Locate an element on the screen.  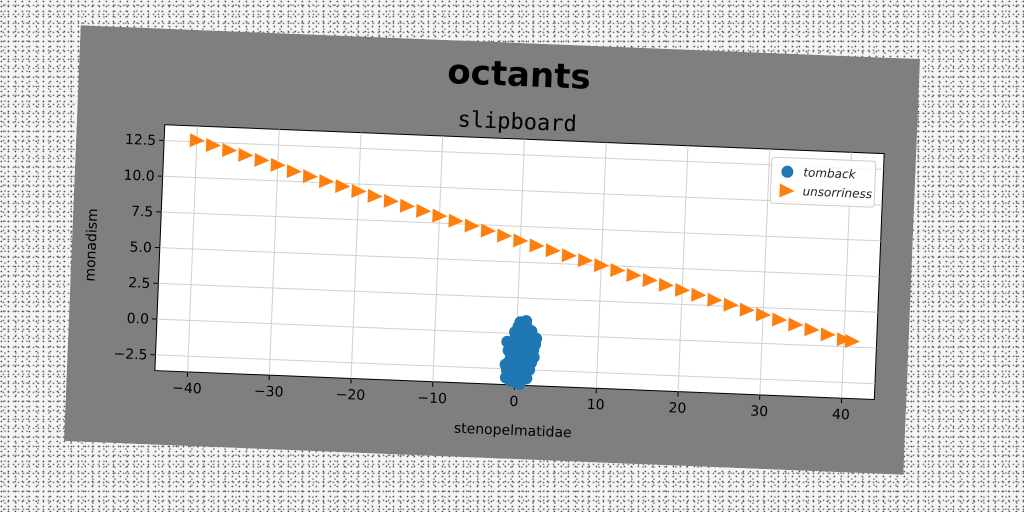
x-tick-label: 10 is located at coordinates (595, 405).